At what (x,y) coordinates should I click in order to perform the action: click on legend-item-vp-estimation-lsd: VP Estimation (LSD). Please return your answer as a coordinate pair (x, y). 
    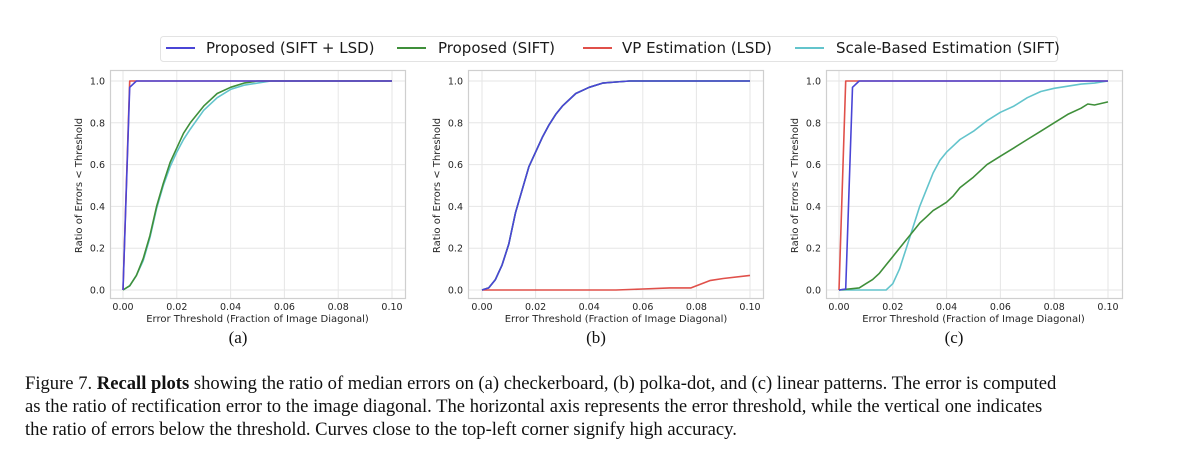
    Looking at the image, I should click on (677, 48).